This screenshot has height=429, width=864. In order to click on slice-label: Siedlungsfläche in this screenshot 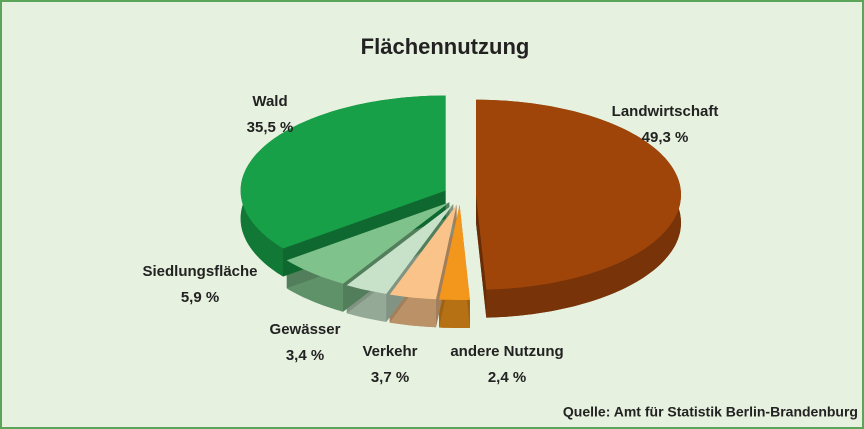, I will do `click(199, 271)`.